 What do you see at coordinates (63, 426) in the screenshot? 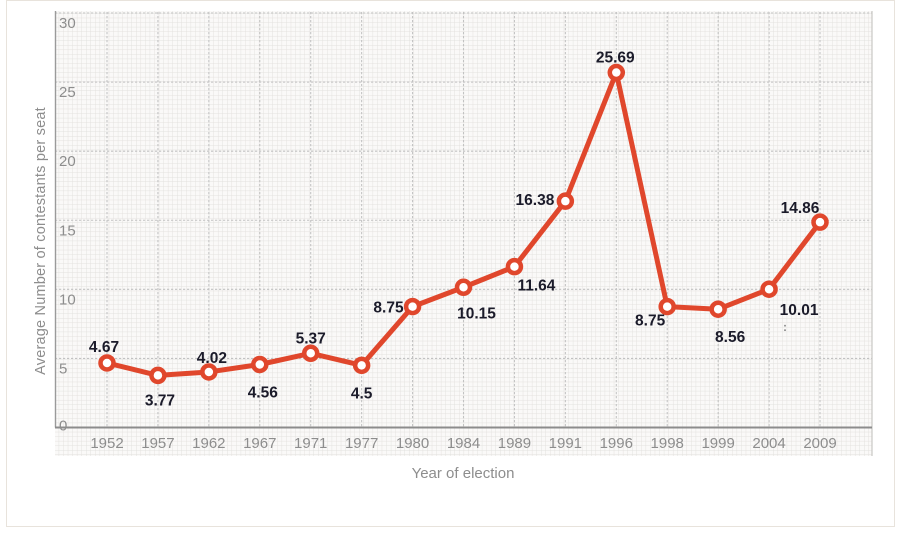
I see `y-tick-label: 0` at bounding box center [63, 426].